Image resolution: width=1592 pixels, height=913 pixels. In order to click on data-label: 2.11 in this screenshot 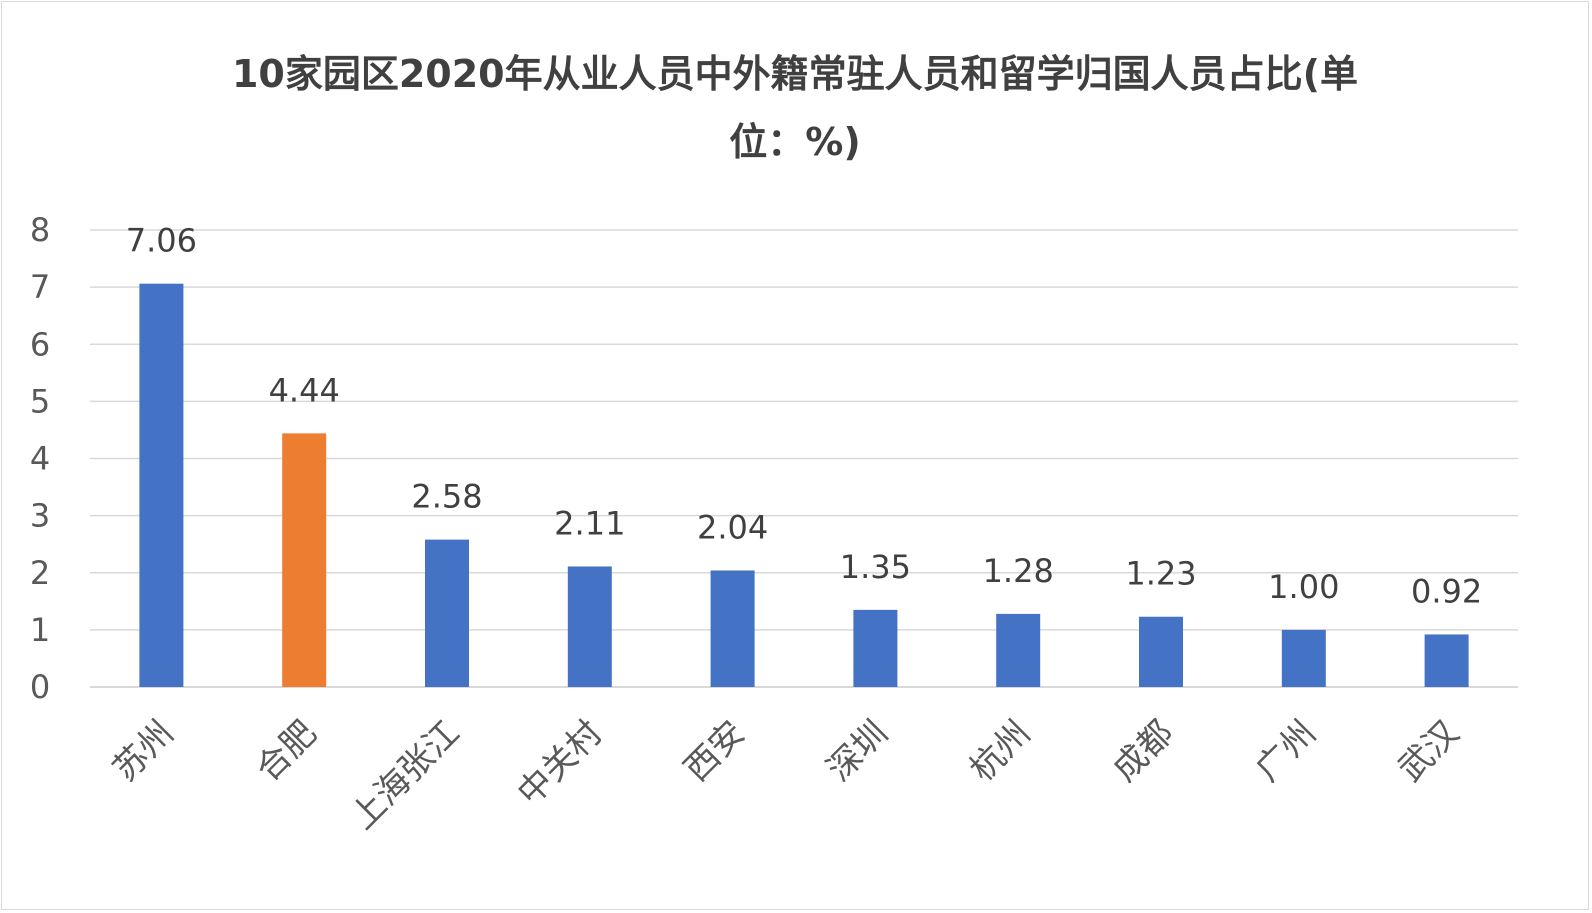, I will do `click(589, 523)`.